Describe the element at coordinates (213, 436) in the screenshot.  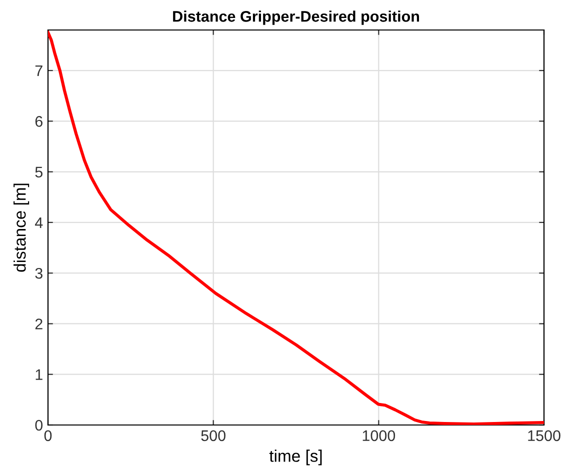
I see `x-tick-label: 500` at that location.